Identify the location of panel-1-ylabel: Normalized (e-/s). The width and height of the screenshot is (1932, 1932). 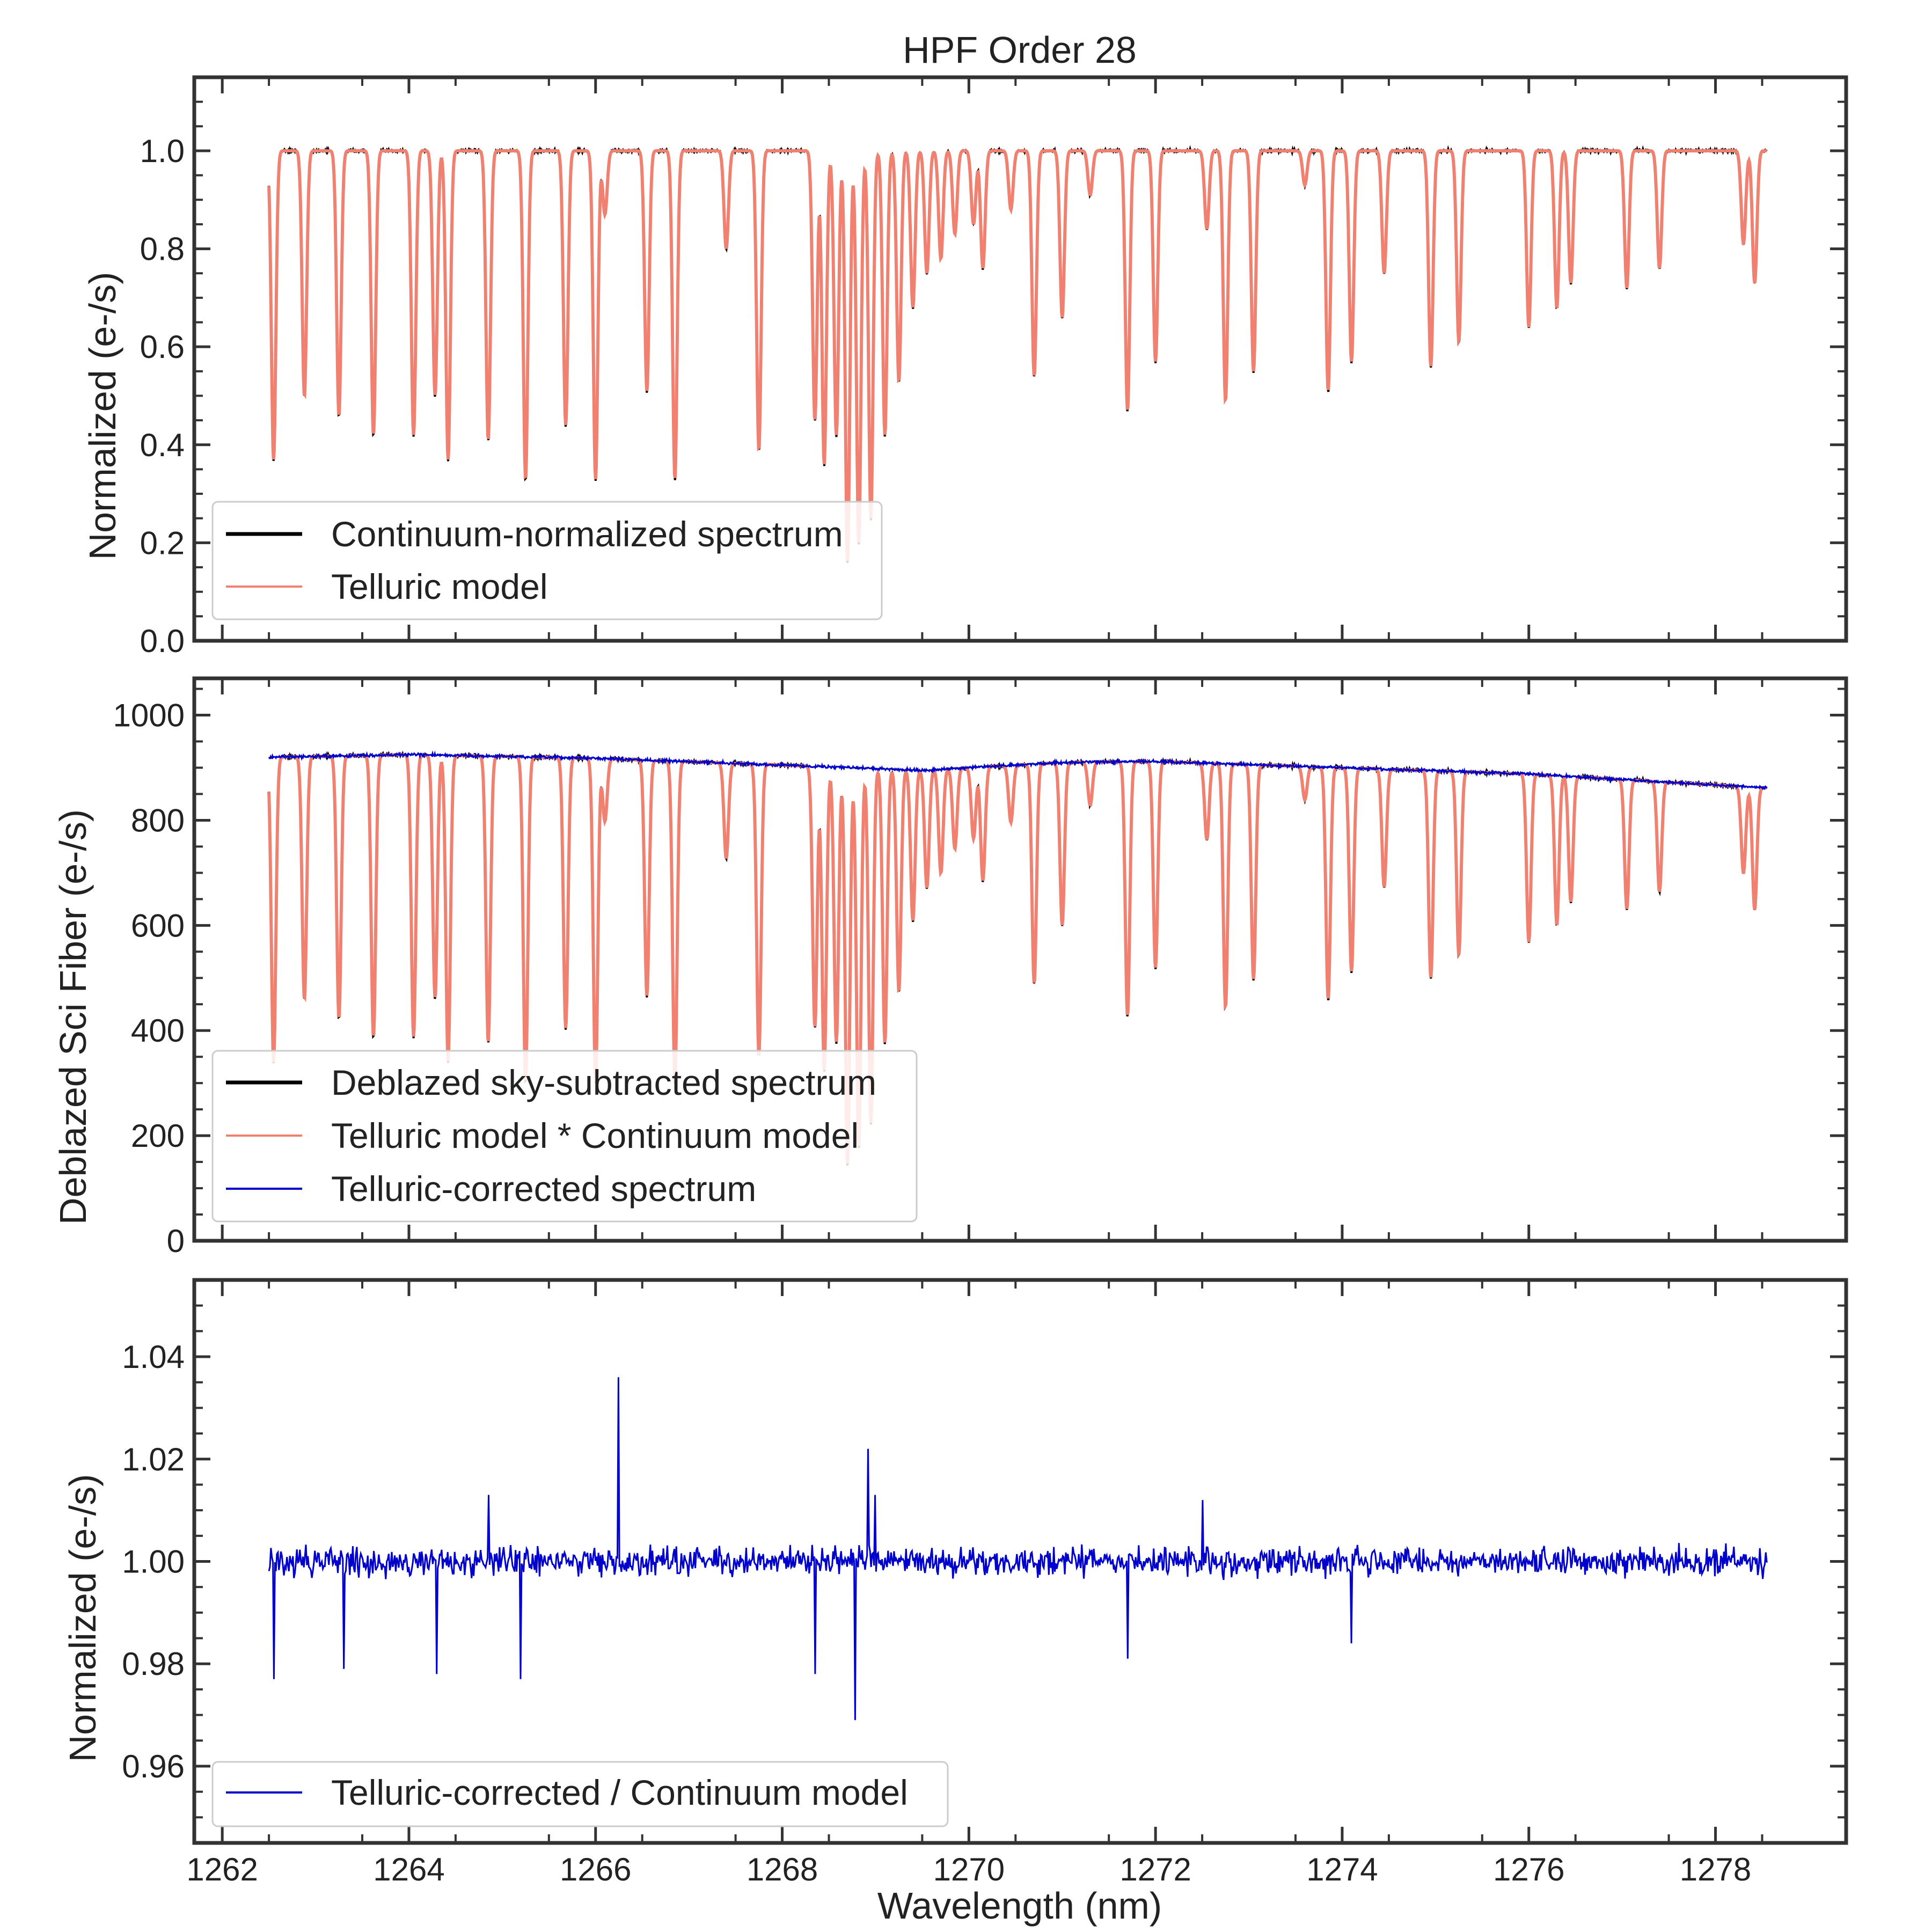
(102, 416).